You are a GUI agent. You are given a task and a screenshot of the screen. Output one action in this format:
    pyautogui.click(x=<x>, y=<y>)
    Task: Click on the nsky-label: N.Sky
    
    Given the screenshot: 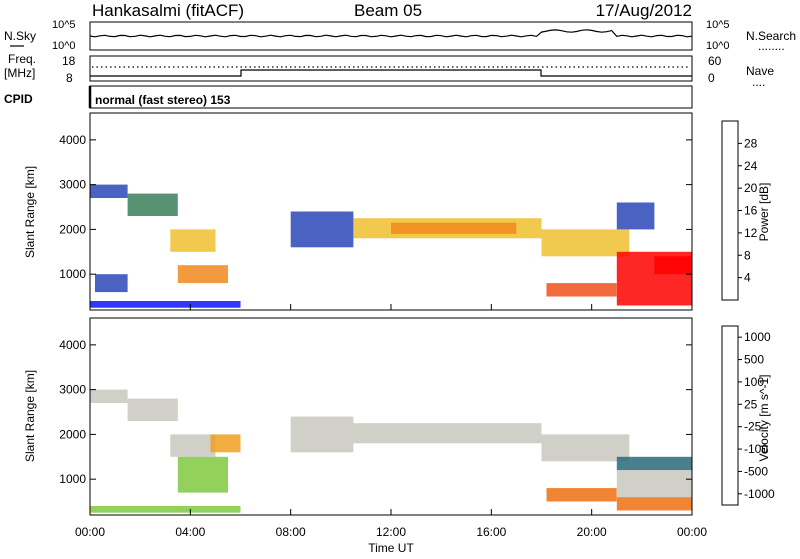 What is the action you would take?
    pyautogui.click(x=20, y=36)
    